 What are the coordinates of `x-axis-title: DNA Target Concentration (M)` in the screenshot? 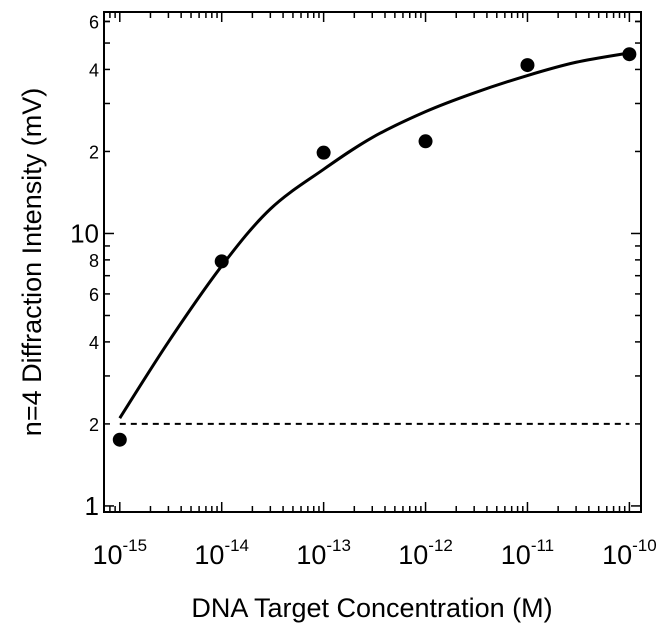 It's located at (371, 608).